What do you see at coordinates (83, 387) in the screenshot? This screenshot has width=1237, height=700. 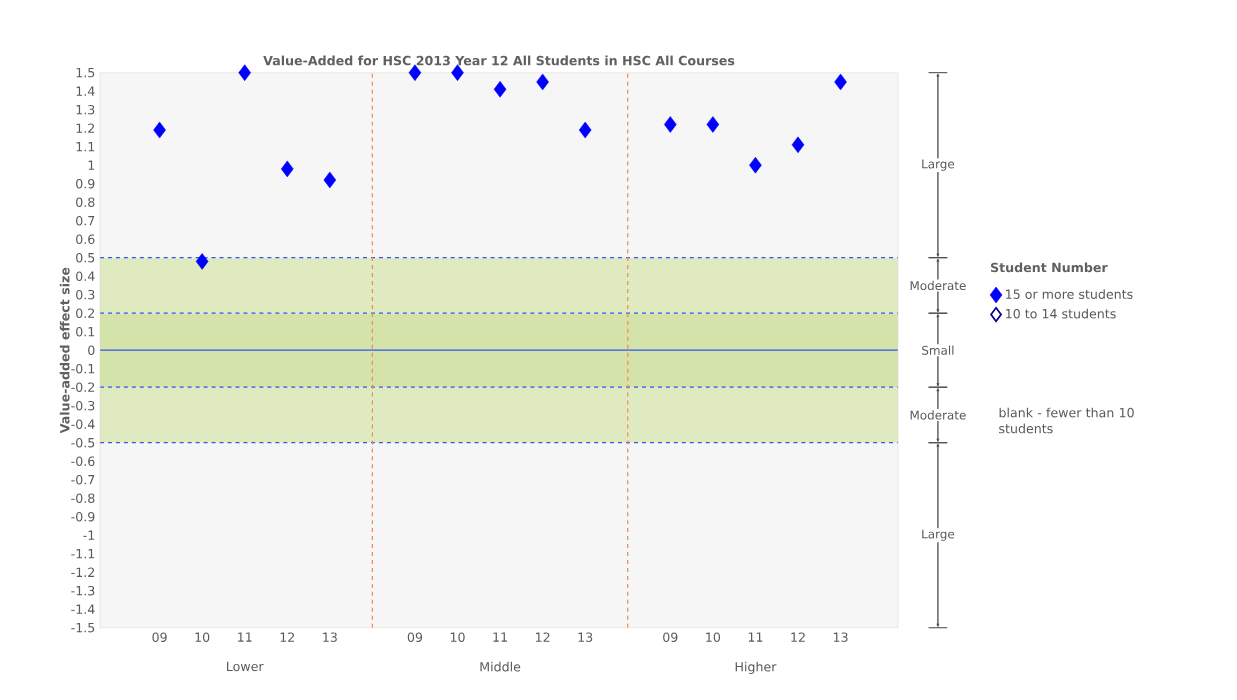 I see `y-tick-label: -0.2` at bounding box center [83, 387].